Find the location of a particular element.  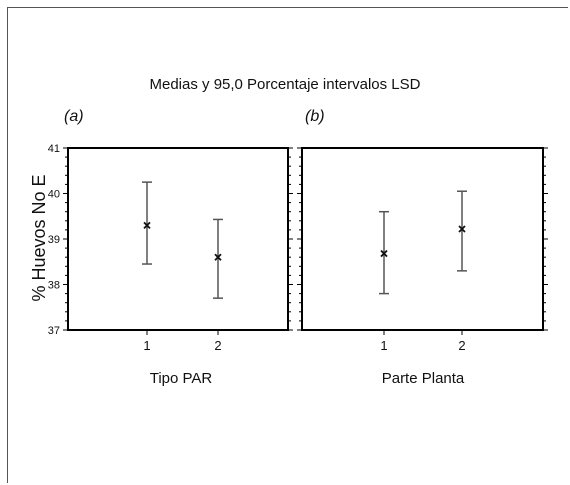

y-tick-label: 37 is located at coordinates (54, 331).